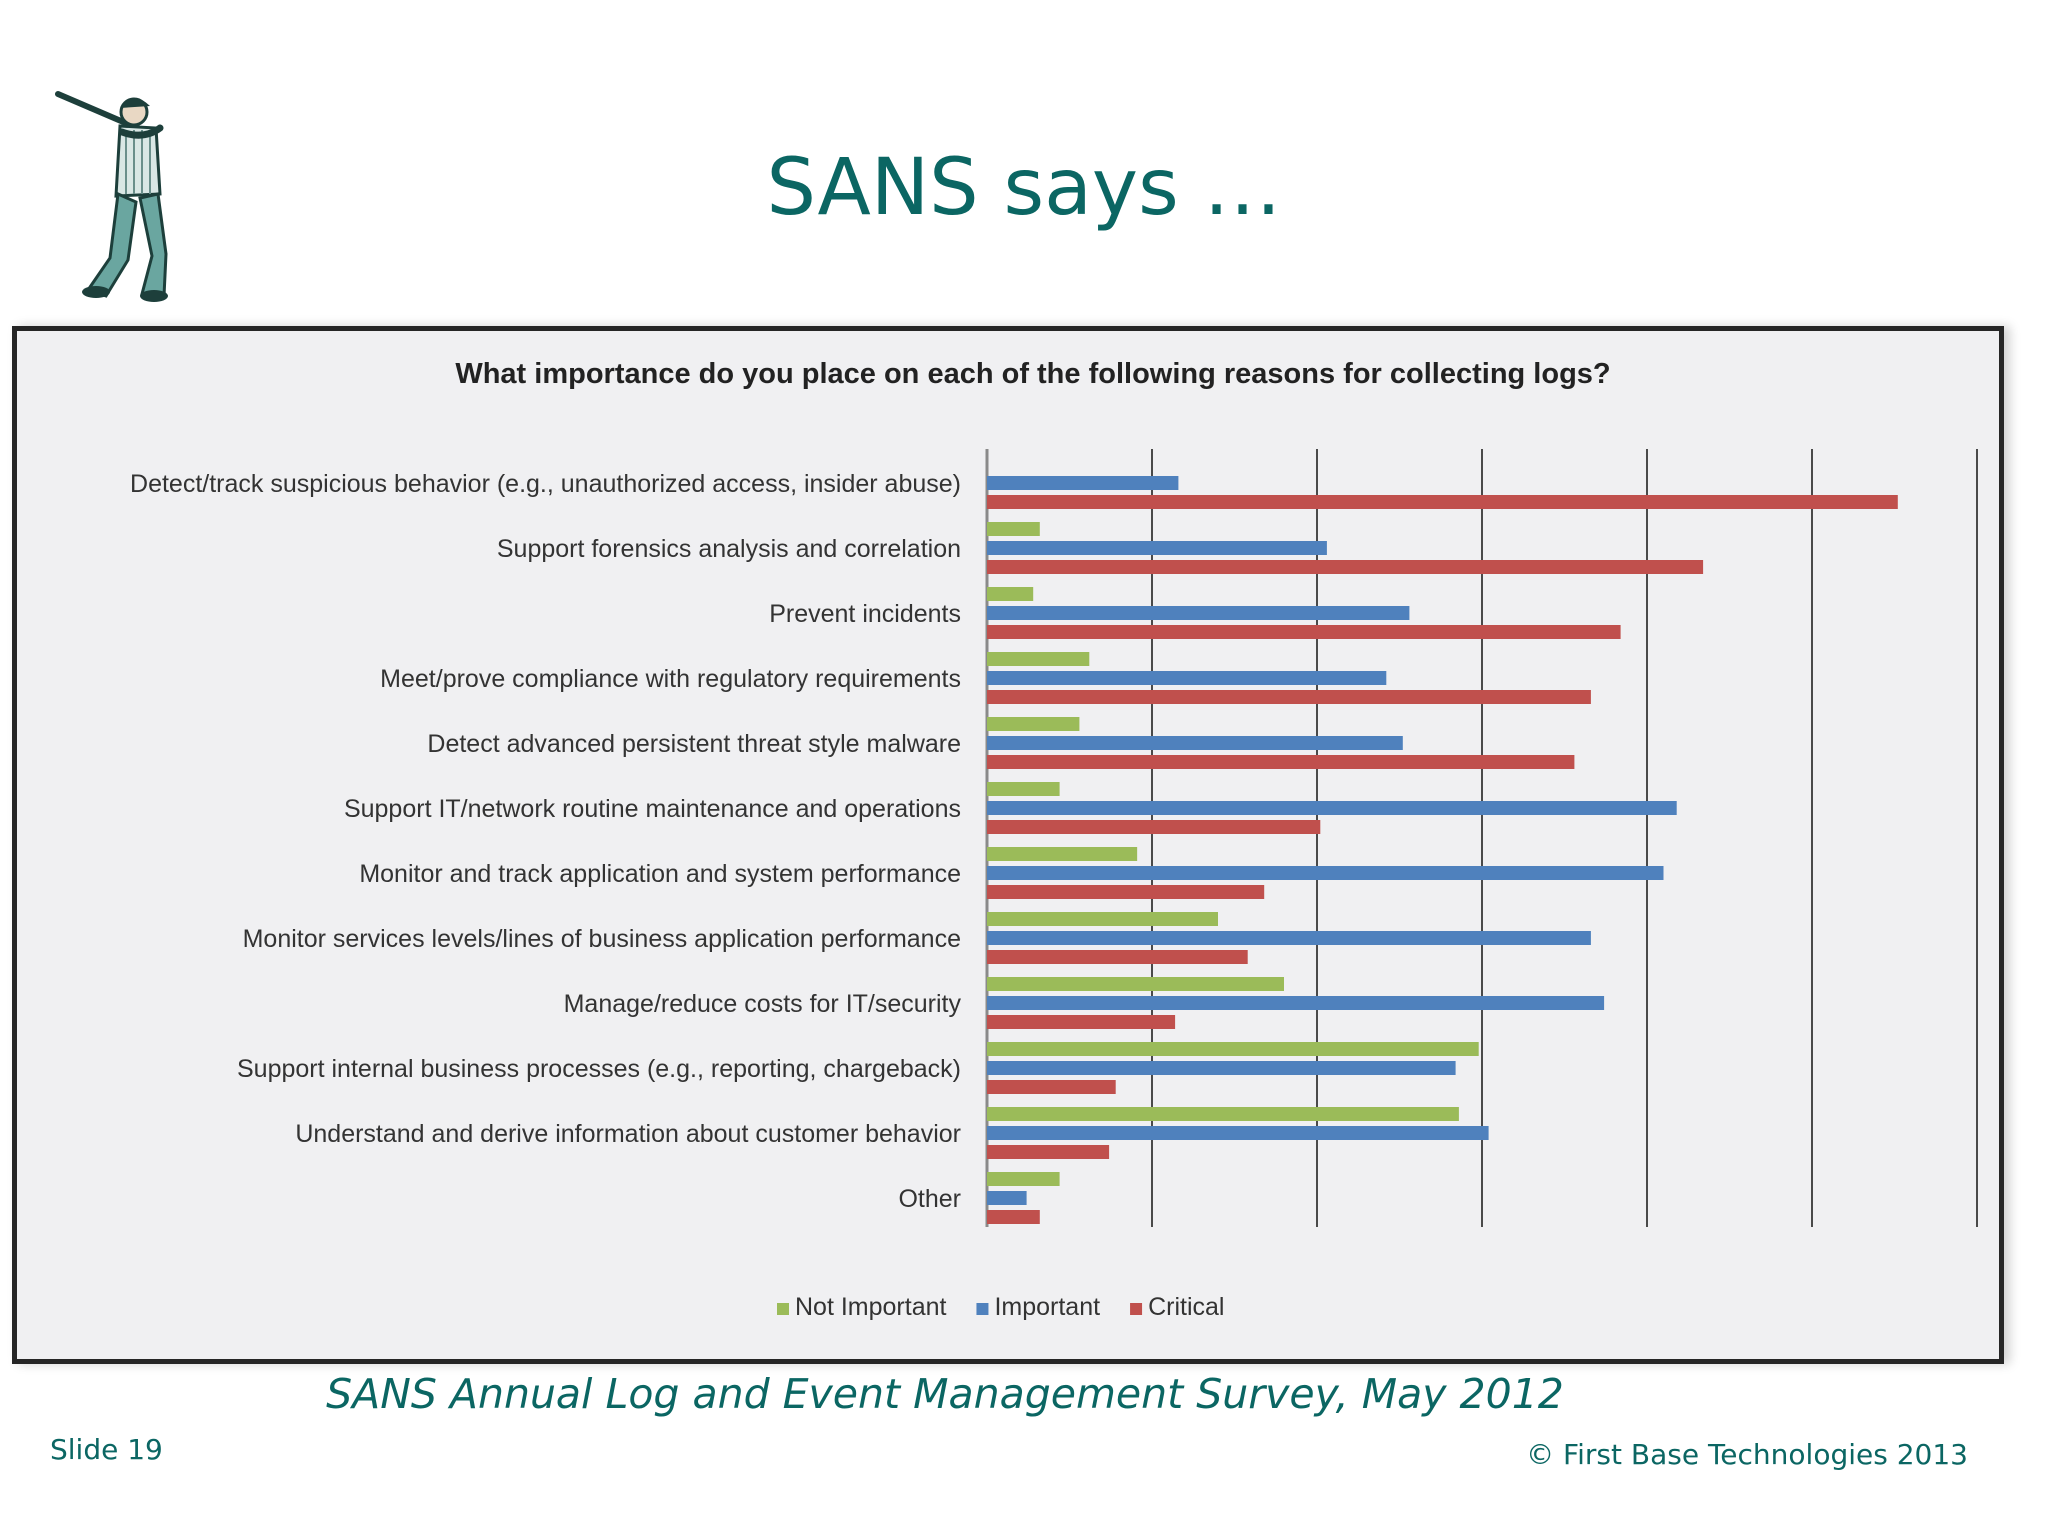 This screenshot has width=2048, height=1536. Describe the element at coordinates (1047, 1307) in the screenshot. I see `legend-label: Important` at that location.